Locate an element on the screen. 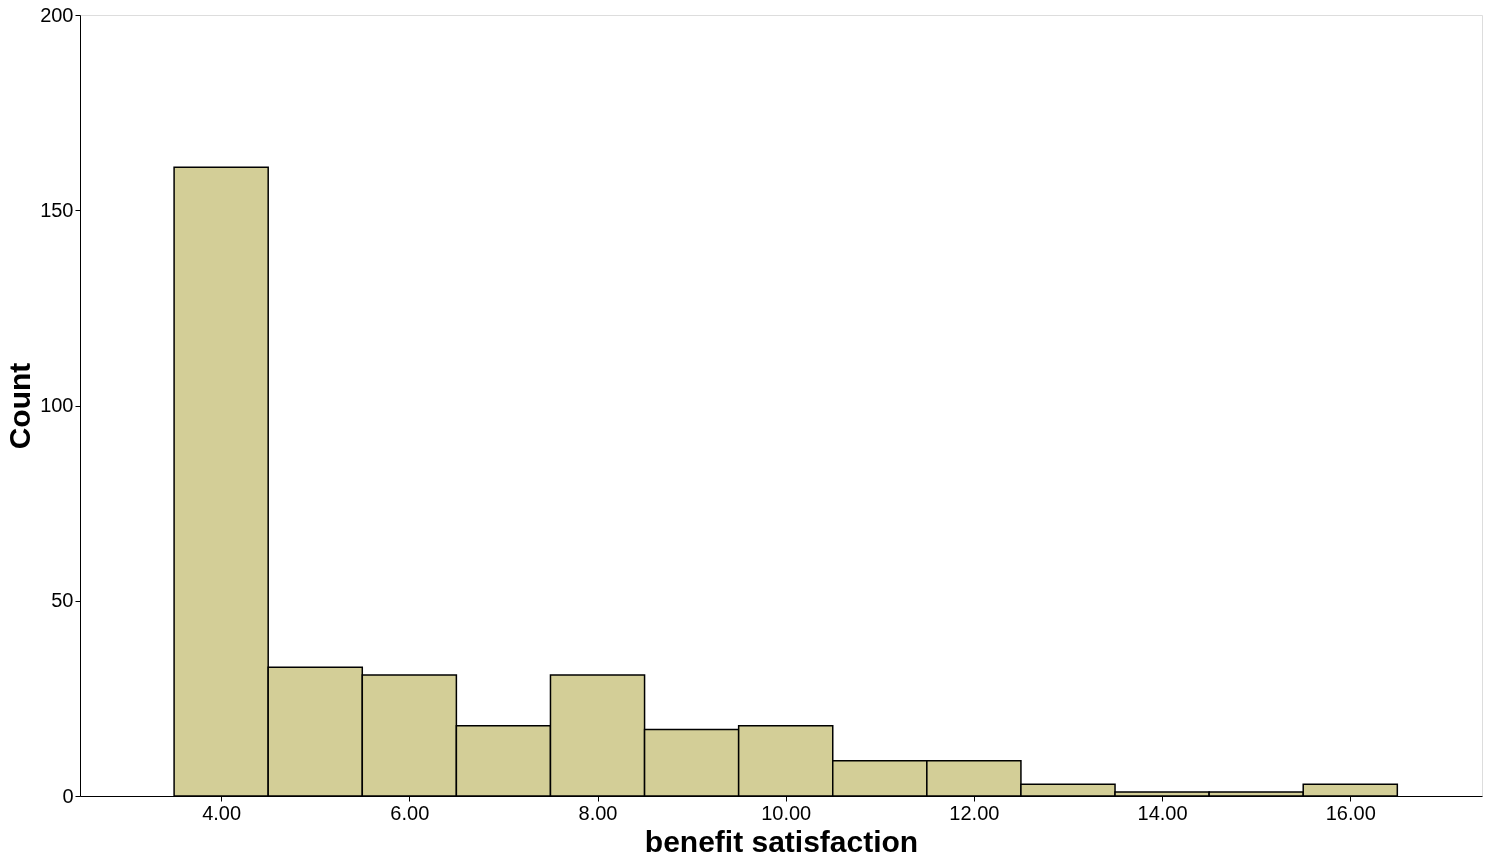  x-tick-label: 8.00 is located at coordinates (598, 812).